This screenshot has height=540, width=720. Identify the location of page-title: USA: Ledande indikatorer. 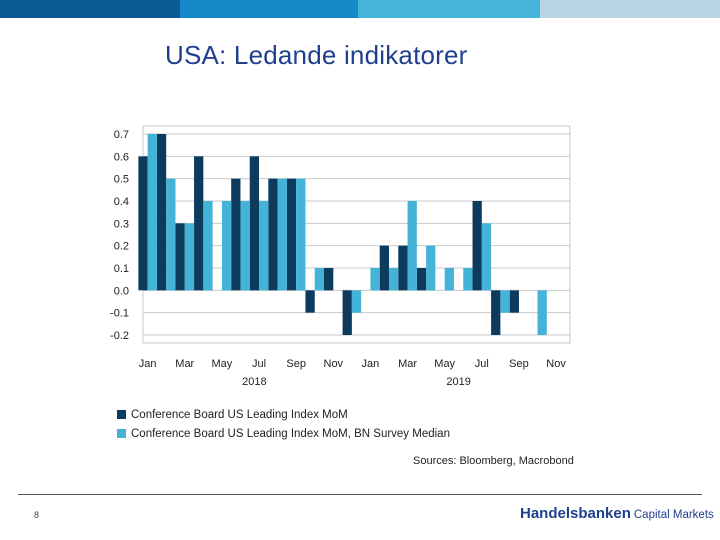
(316, 55).